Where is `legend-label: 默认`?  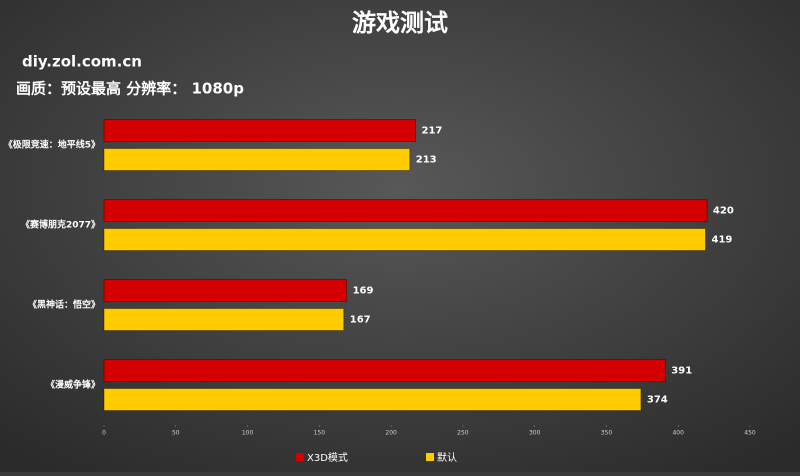
legend-label: 默认 is located at coordinates (447, 457).